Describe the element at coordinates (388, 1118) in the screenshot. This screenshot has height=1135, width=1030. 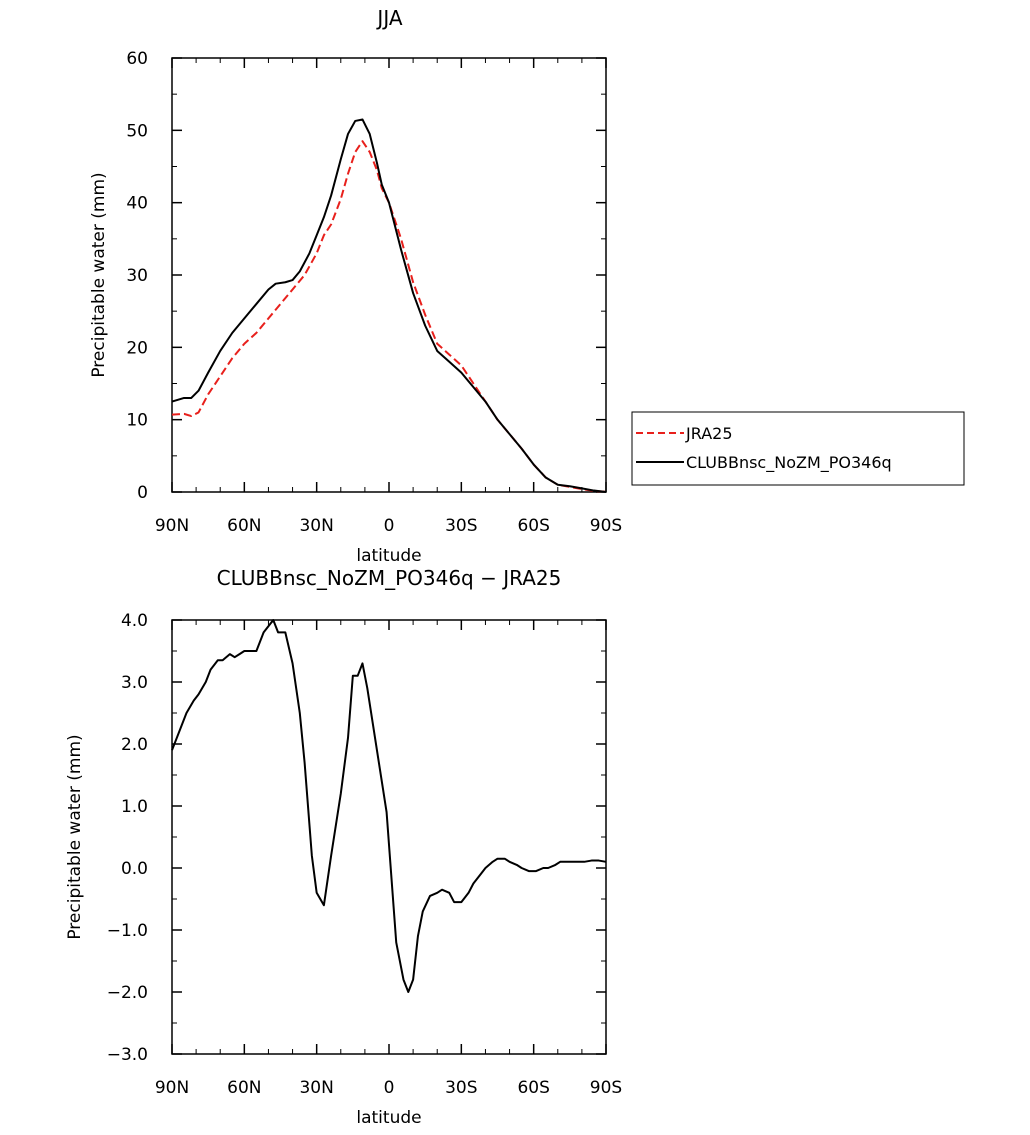
I see `bottom-x-axis-label: latitude` at that location.